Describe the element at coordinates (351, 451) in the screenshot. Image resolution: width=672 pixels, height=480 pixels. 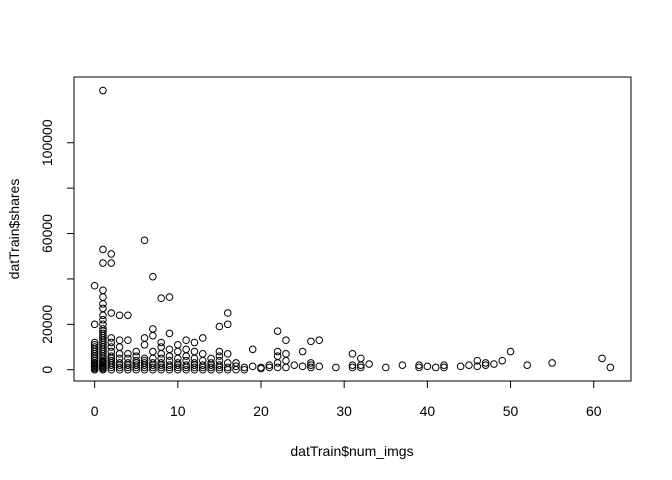
I see `x-axis-title: datTrain$num_imgs` at that location.